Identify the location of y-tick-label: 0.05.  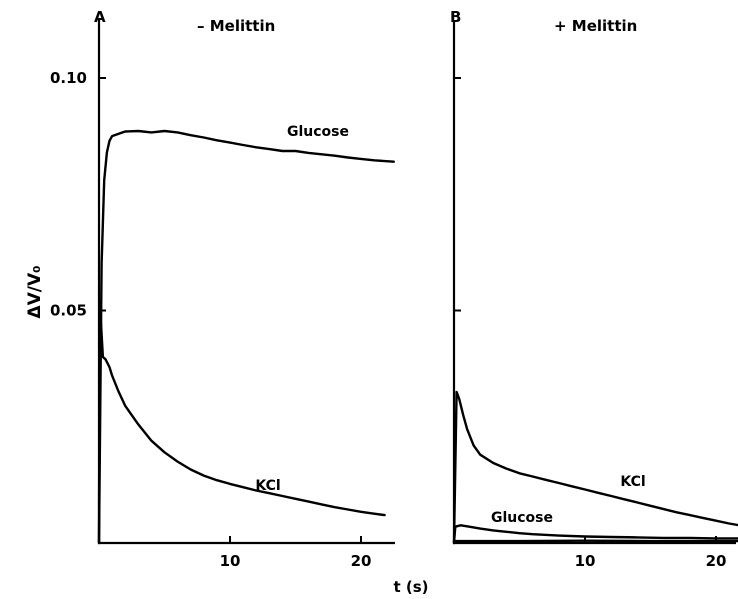
(68, 311).